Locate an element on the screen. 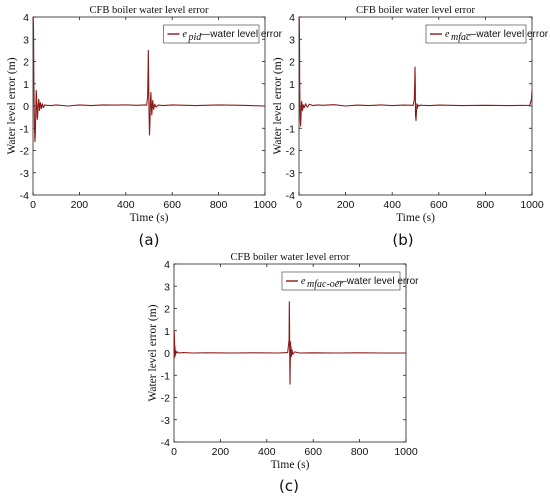 The image size is (550, 498). legend-subscript: mfac-oer is located at coordinates (325, 284).